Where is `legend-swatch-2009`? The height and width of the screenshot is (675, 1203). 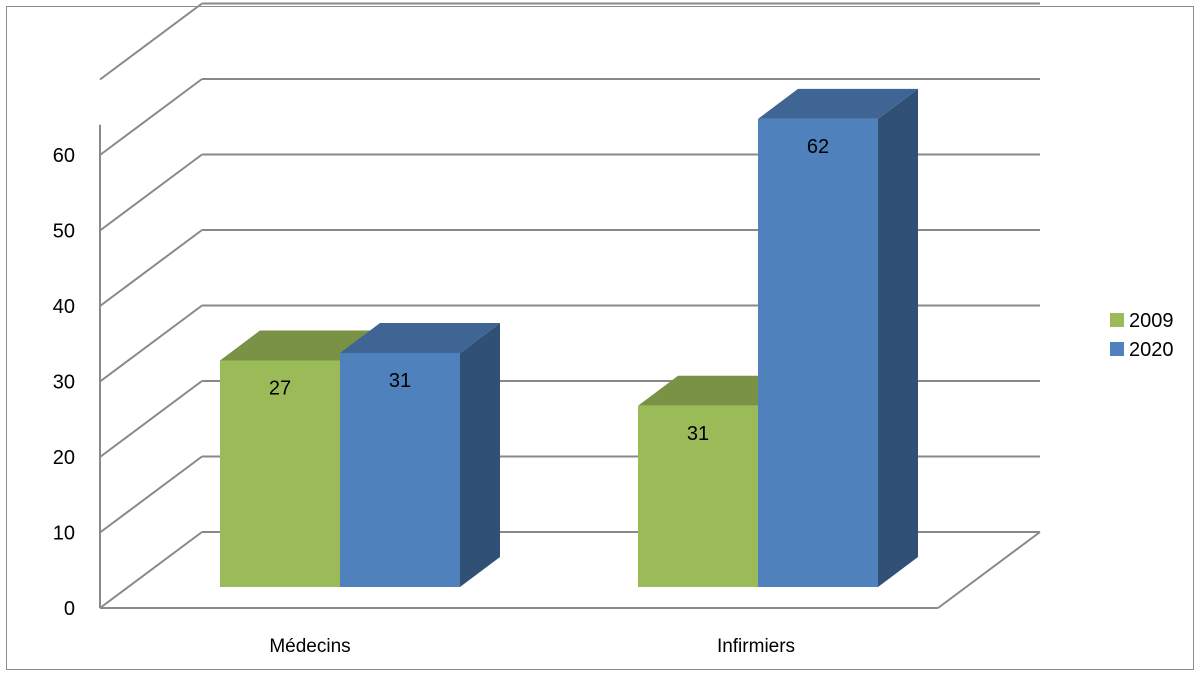
legend-swatch-2009 is located at coordinates (1117, 320).